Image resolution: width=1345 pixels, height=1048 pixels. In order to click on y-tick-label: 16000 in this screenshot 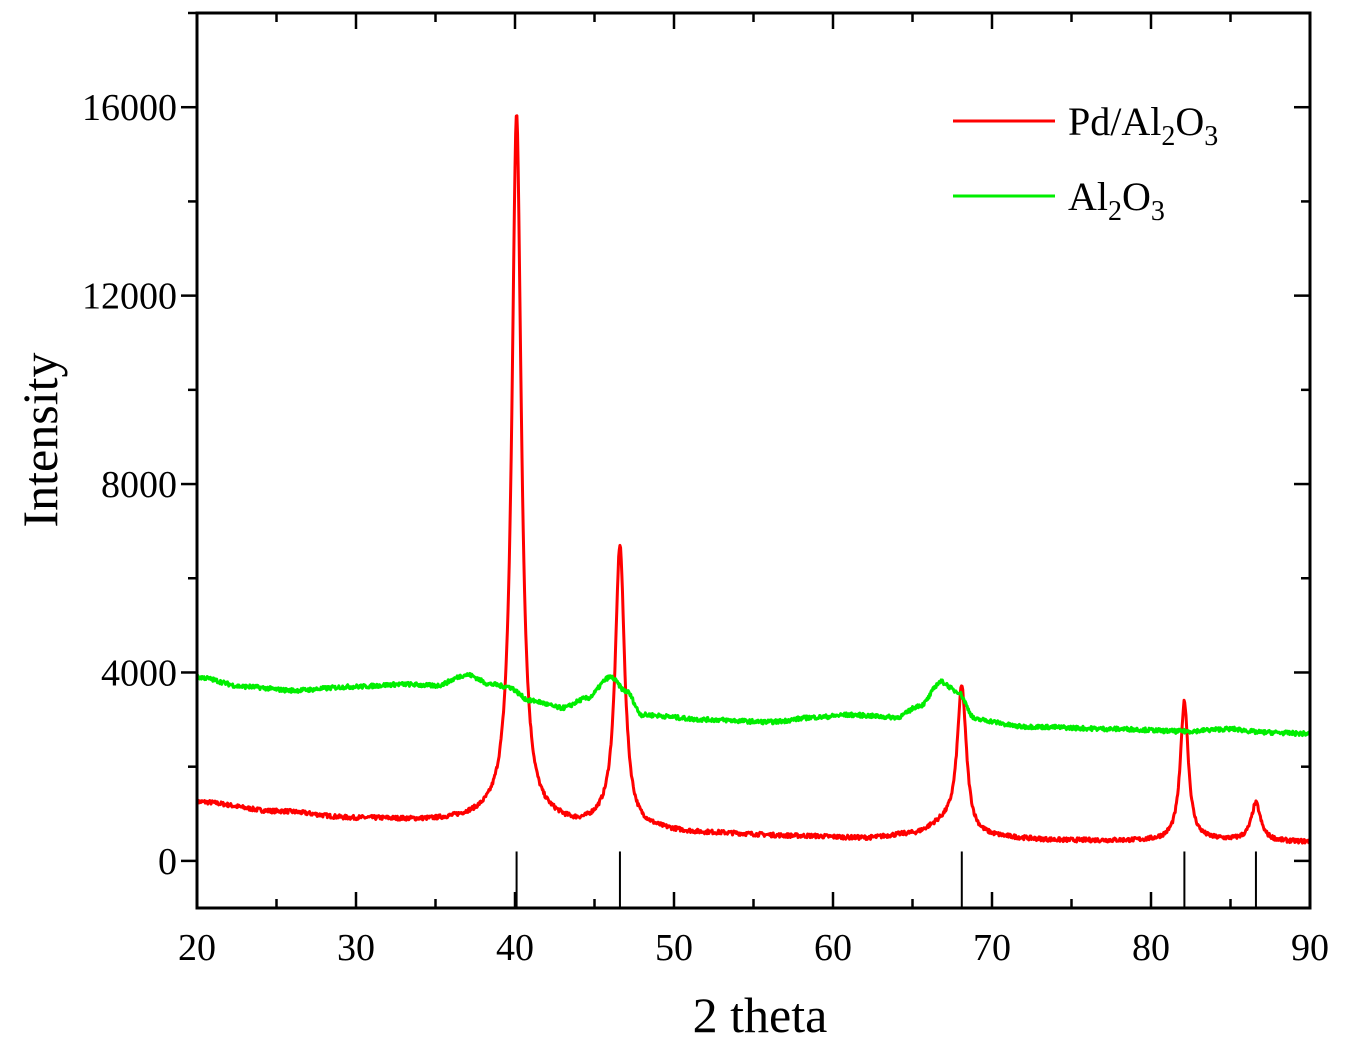, I will do `click(129, 108)`.